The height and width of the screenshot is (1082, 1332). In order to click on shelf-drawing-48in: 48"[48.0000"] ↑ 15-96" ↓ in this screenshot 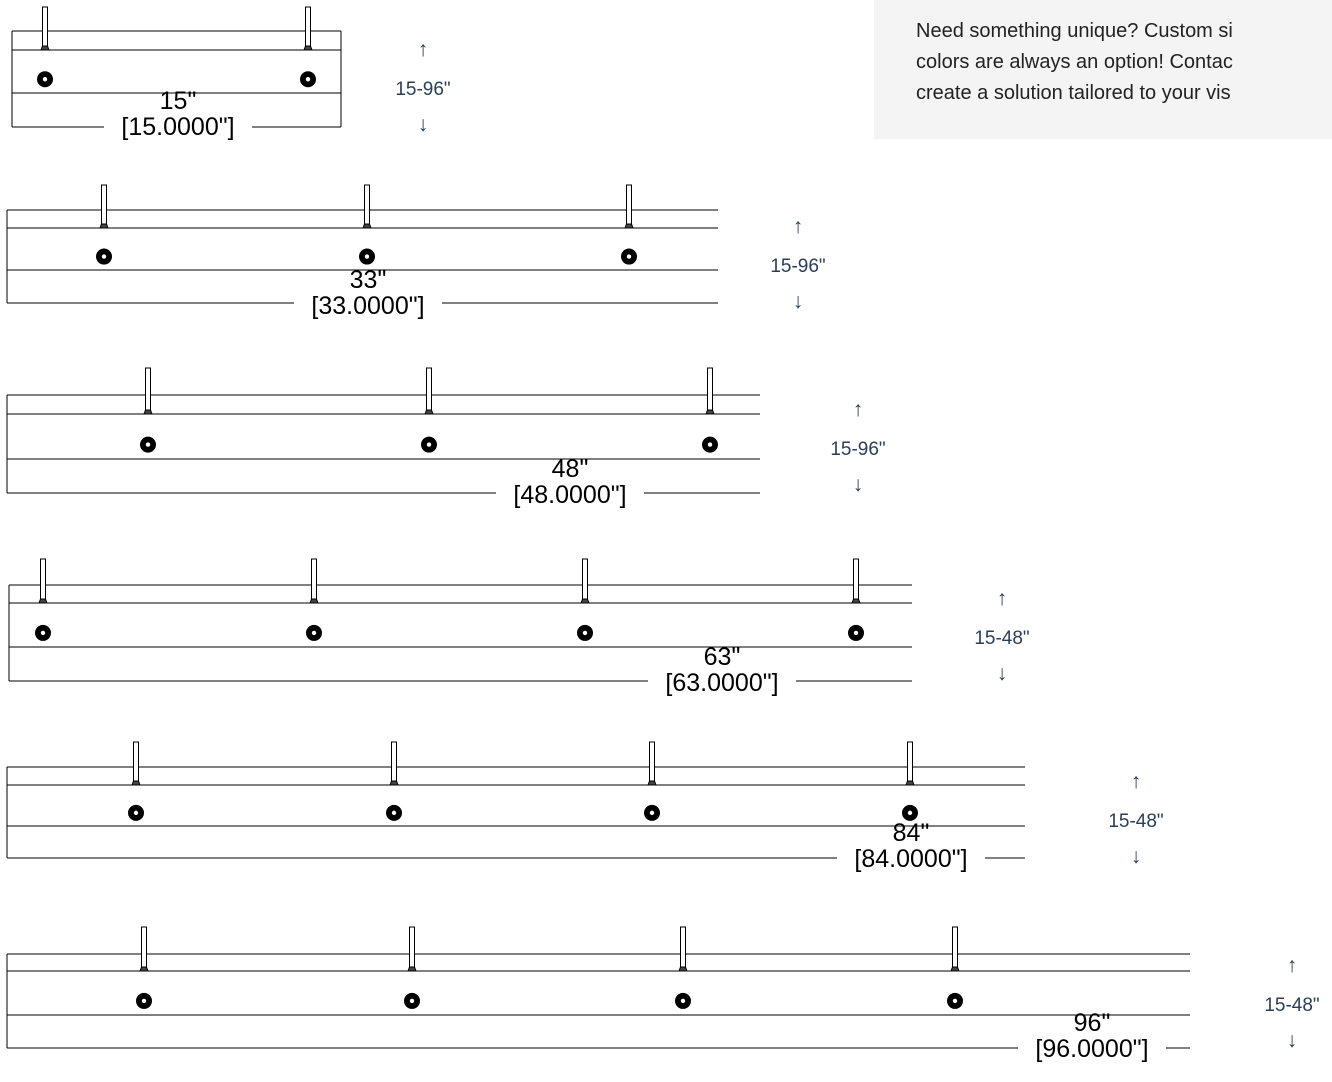, I will do `click(446, 438)`.